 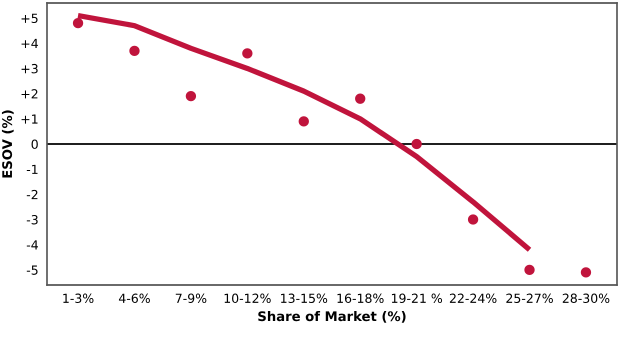 What do you see at coordinates (30, 19) in the screenshot?
I see `y-tick-label: +5` at bounding box center [30, 19].